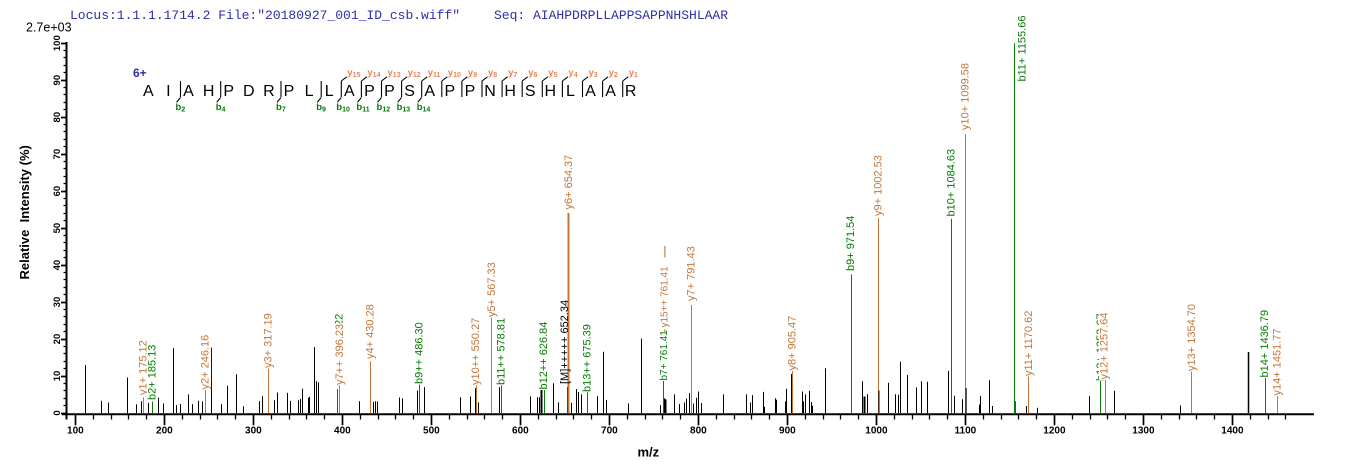 This screenshot has width=1362, height=473. Describe the element at coordinates (952, 183) in the screenshot. I see `svg-text: b10+ 1084.63` at that location.